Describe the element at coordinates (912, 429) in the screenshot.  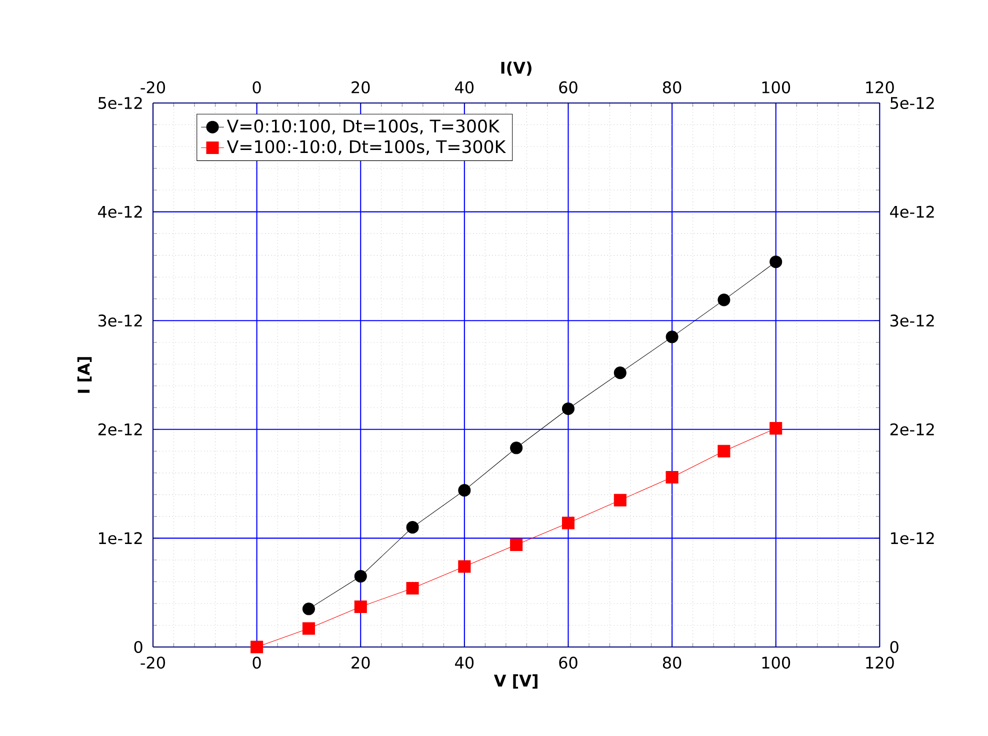
I see `y2-tick-label: 2e-12` at that location.